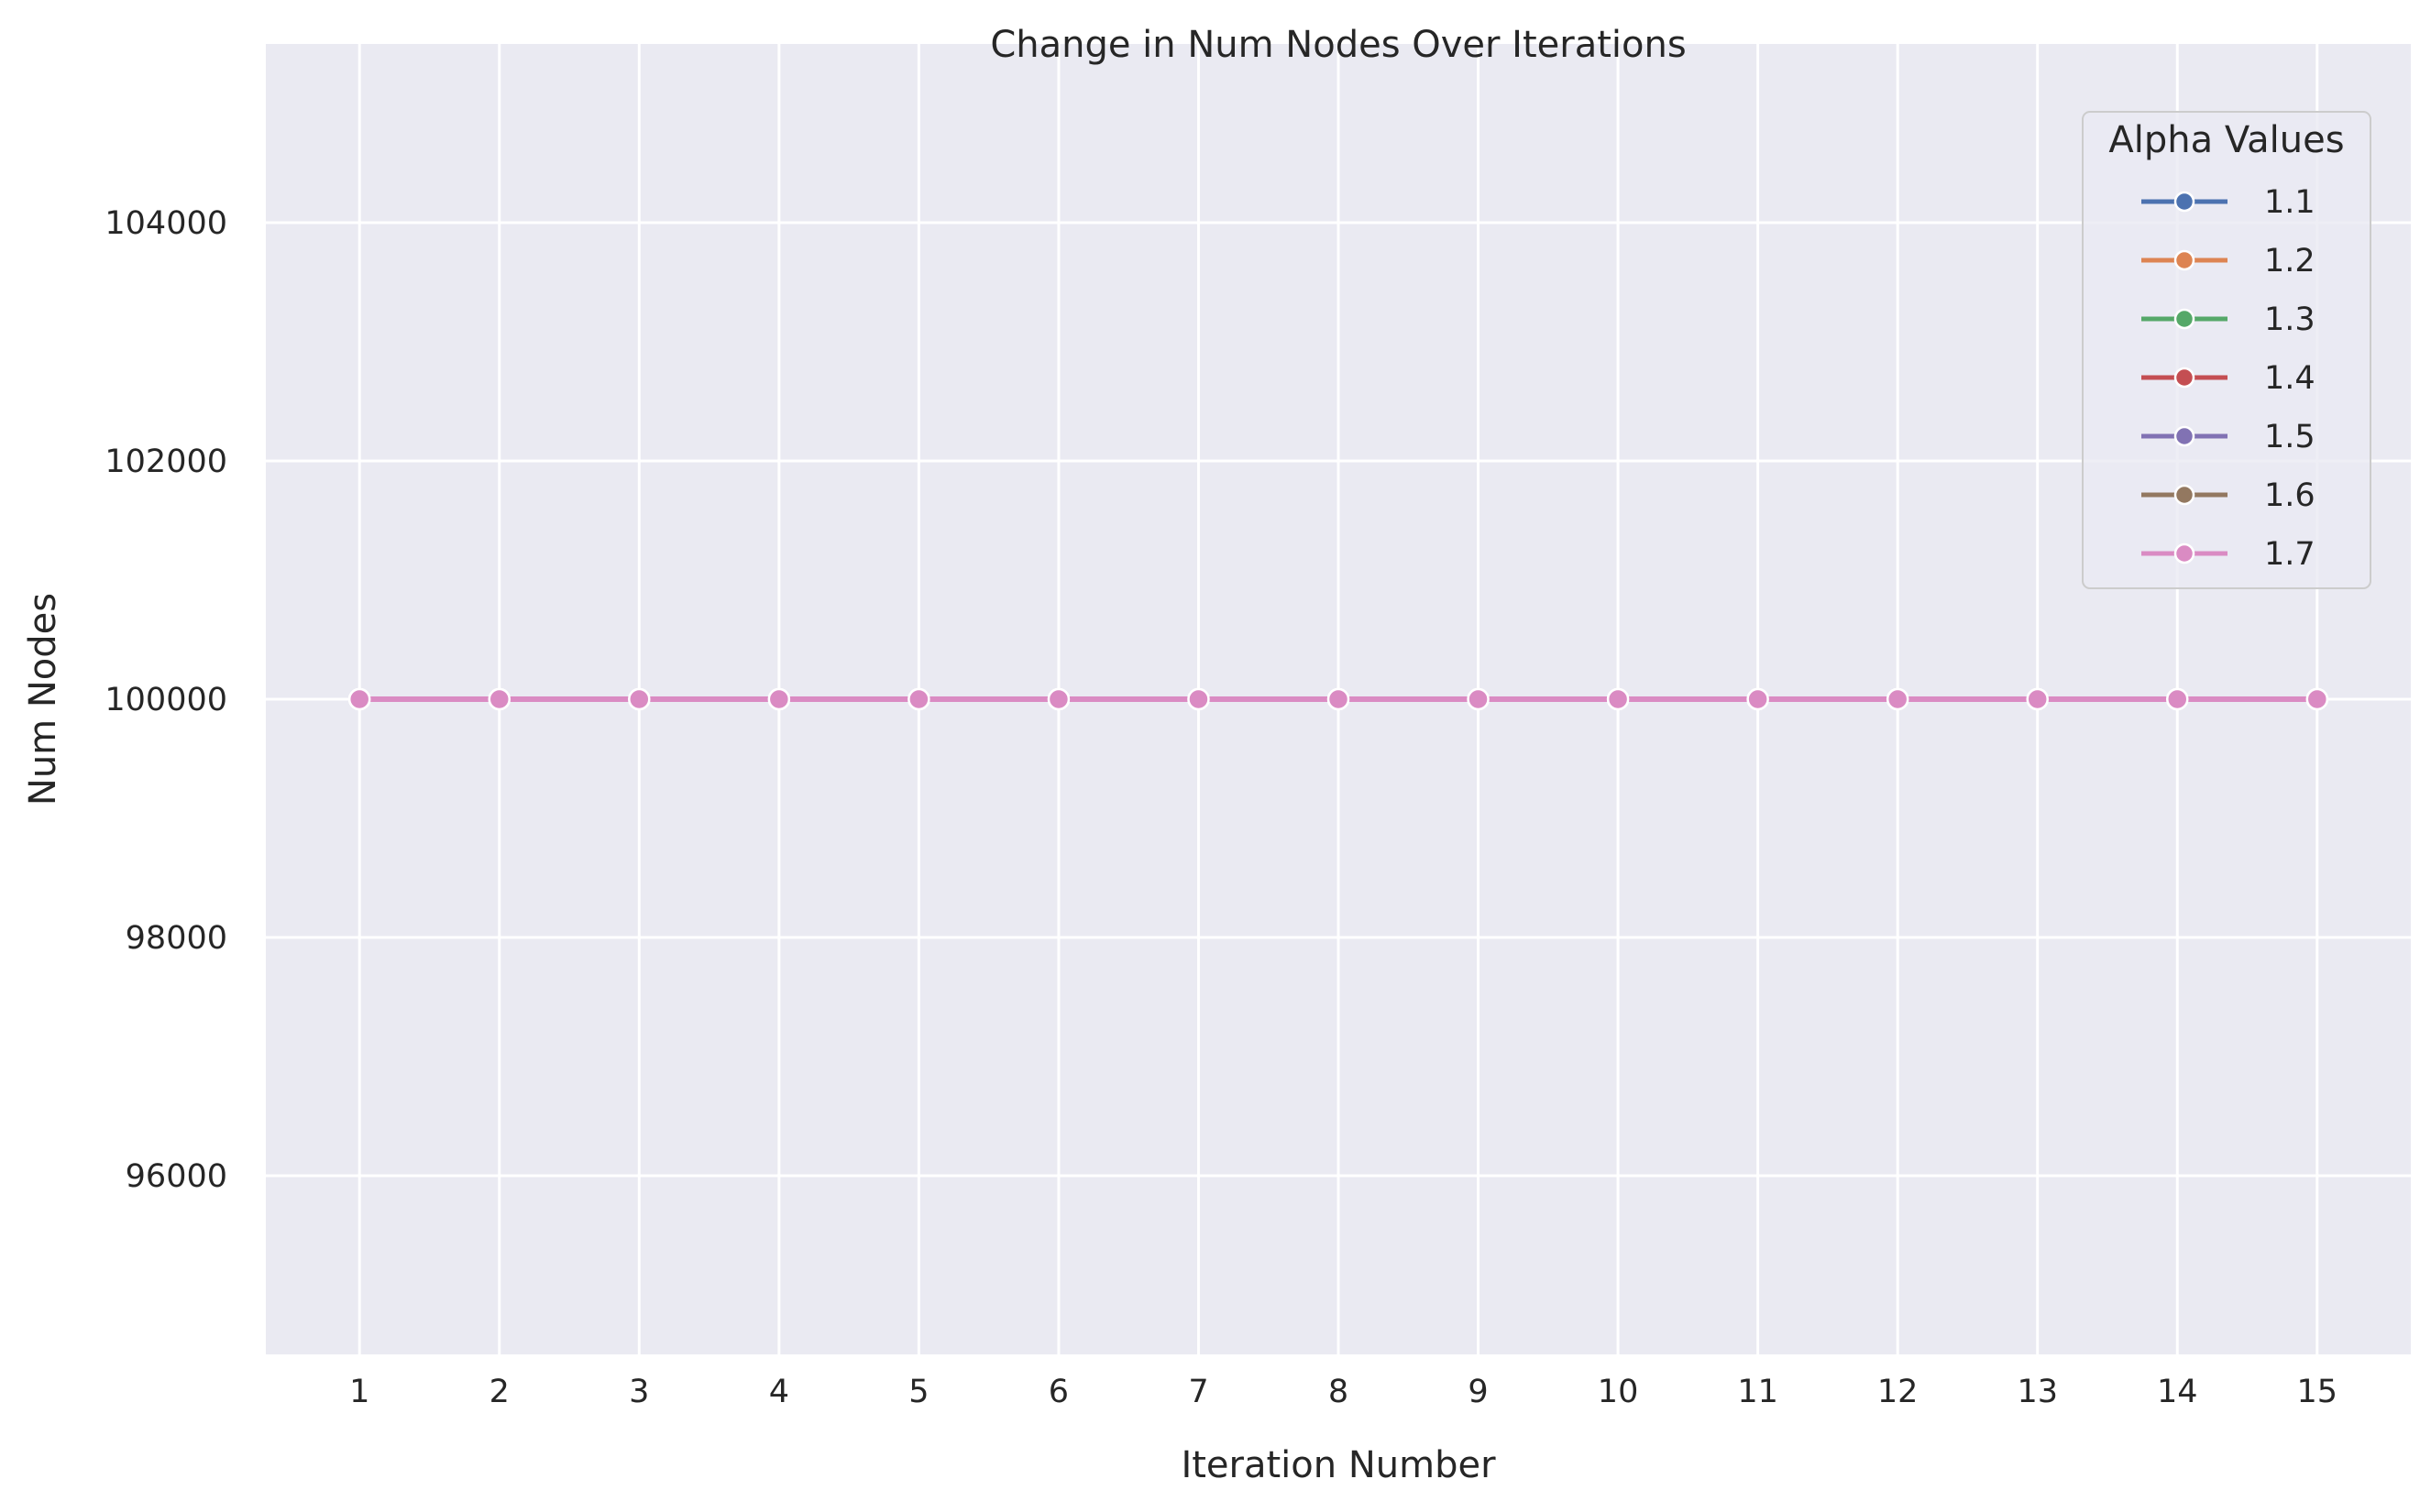  Describe the element at coordinates (2290, 319) in the screenshot. I see `legend-label: 1.3` at that location.